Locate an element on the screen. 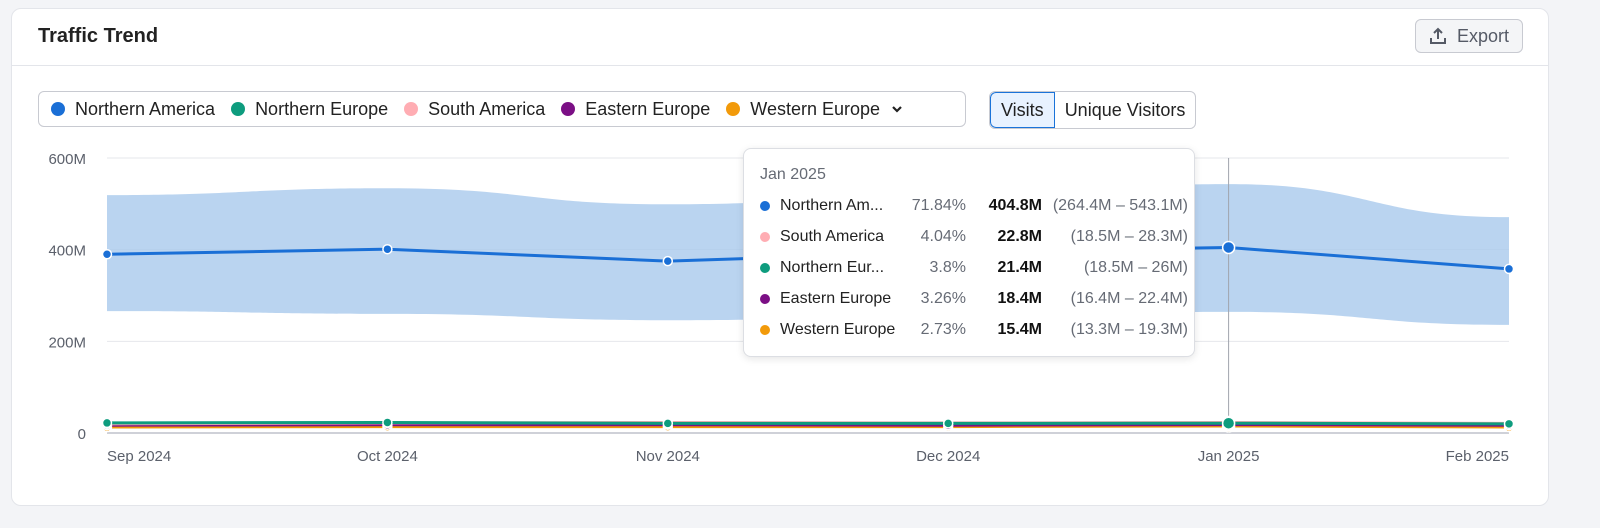 The height and width of the screenshot is (528, 1600). tooltip-series-name: Western Europe is located at coordinates (838, 329).